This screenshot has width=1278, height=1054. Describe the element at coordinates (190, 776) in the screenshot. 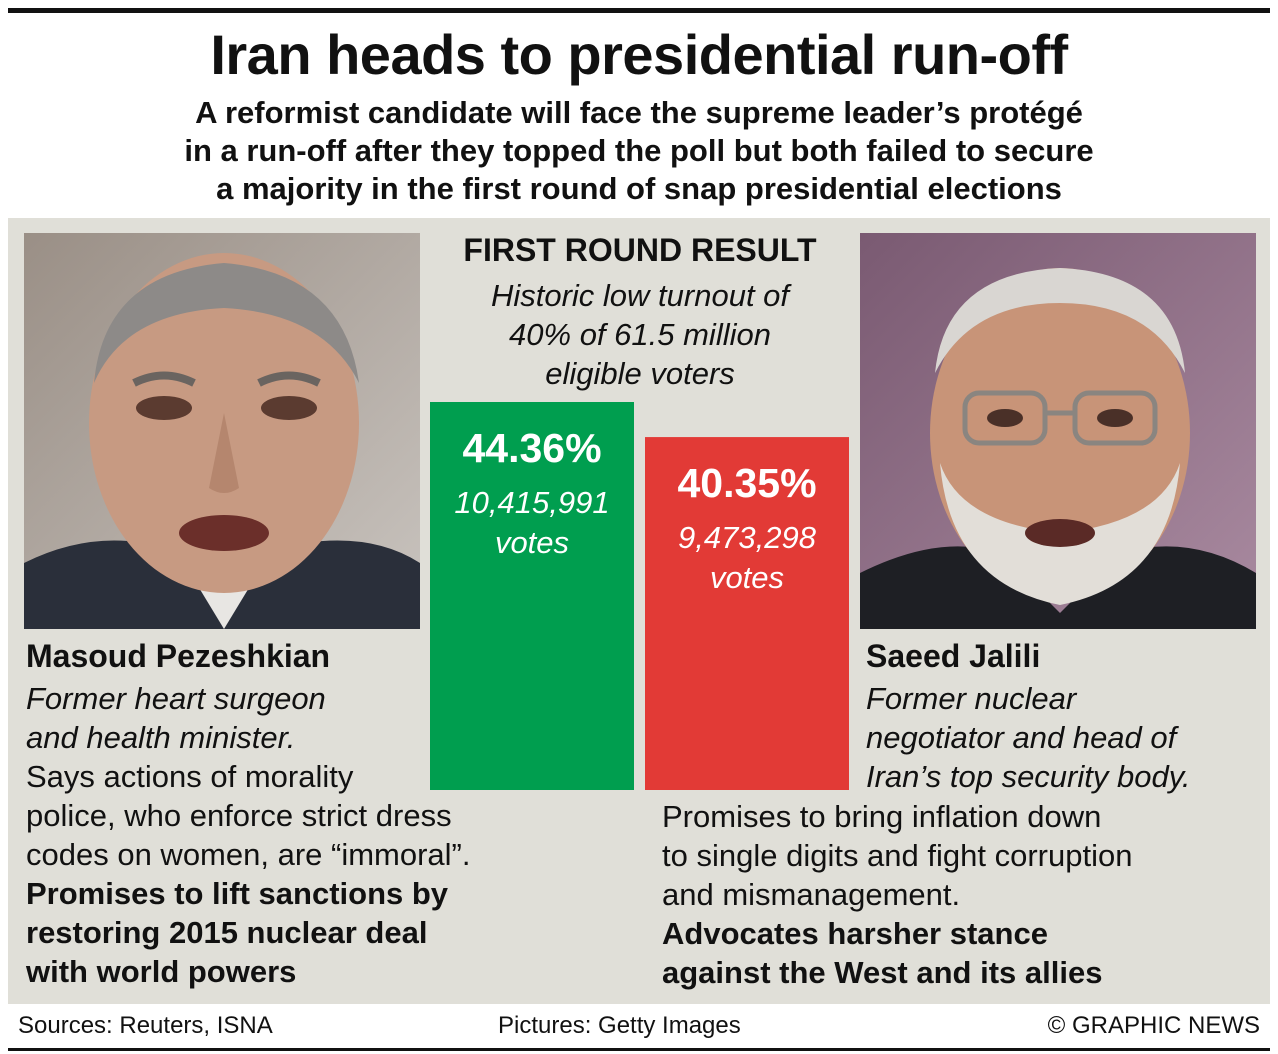

I see `stance-line: Says actions of morality` at that location.